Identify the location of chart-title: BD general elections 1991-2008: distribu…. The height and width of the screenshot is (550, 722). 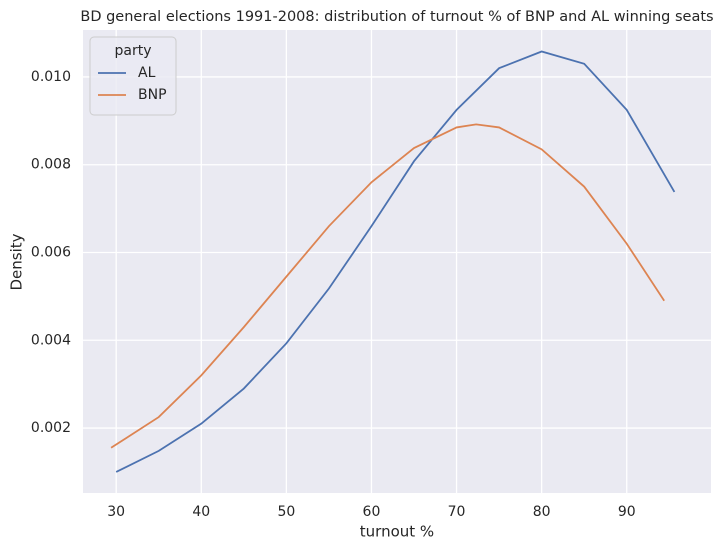
(396, 17).